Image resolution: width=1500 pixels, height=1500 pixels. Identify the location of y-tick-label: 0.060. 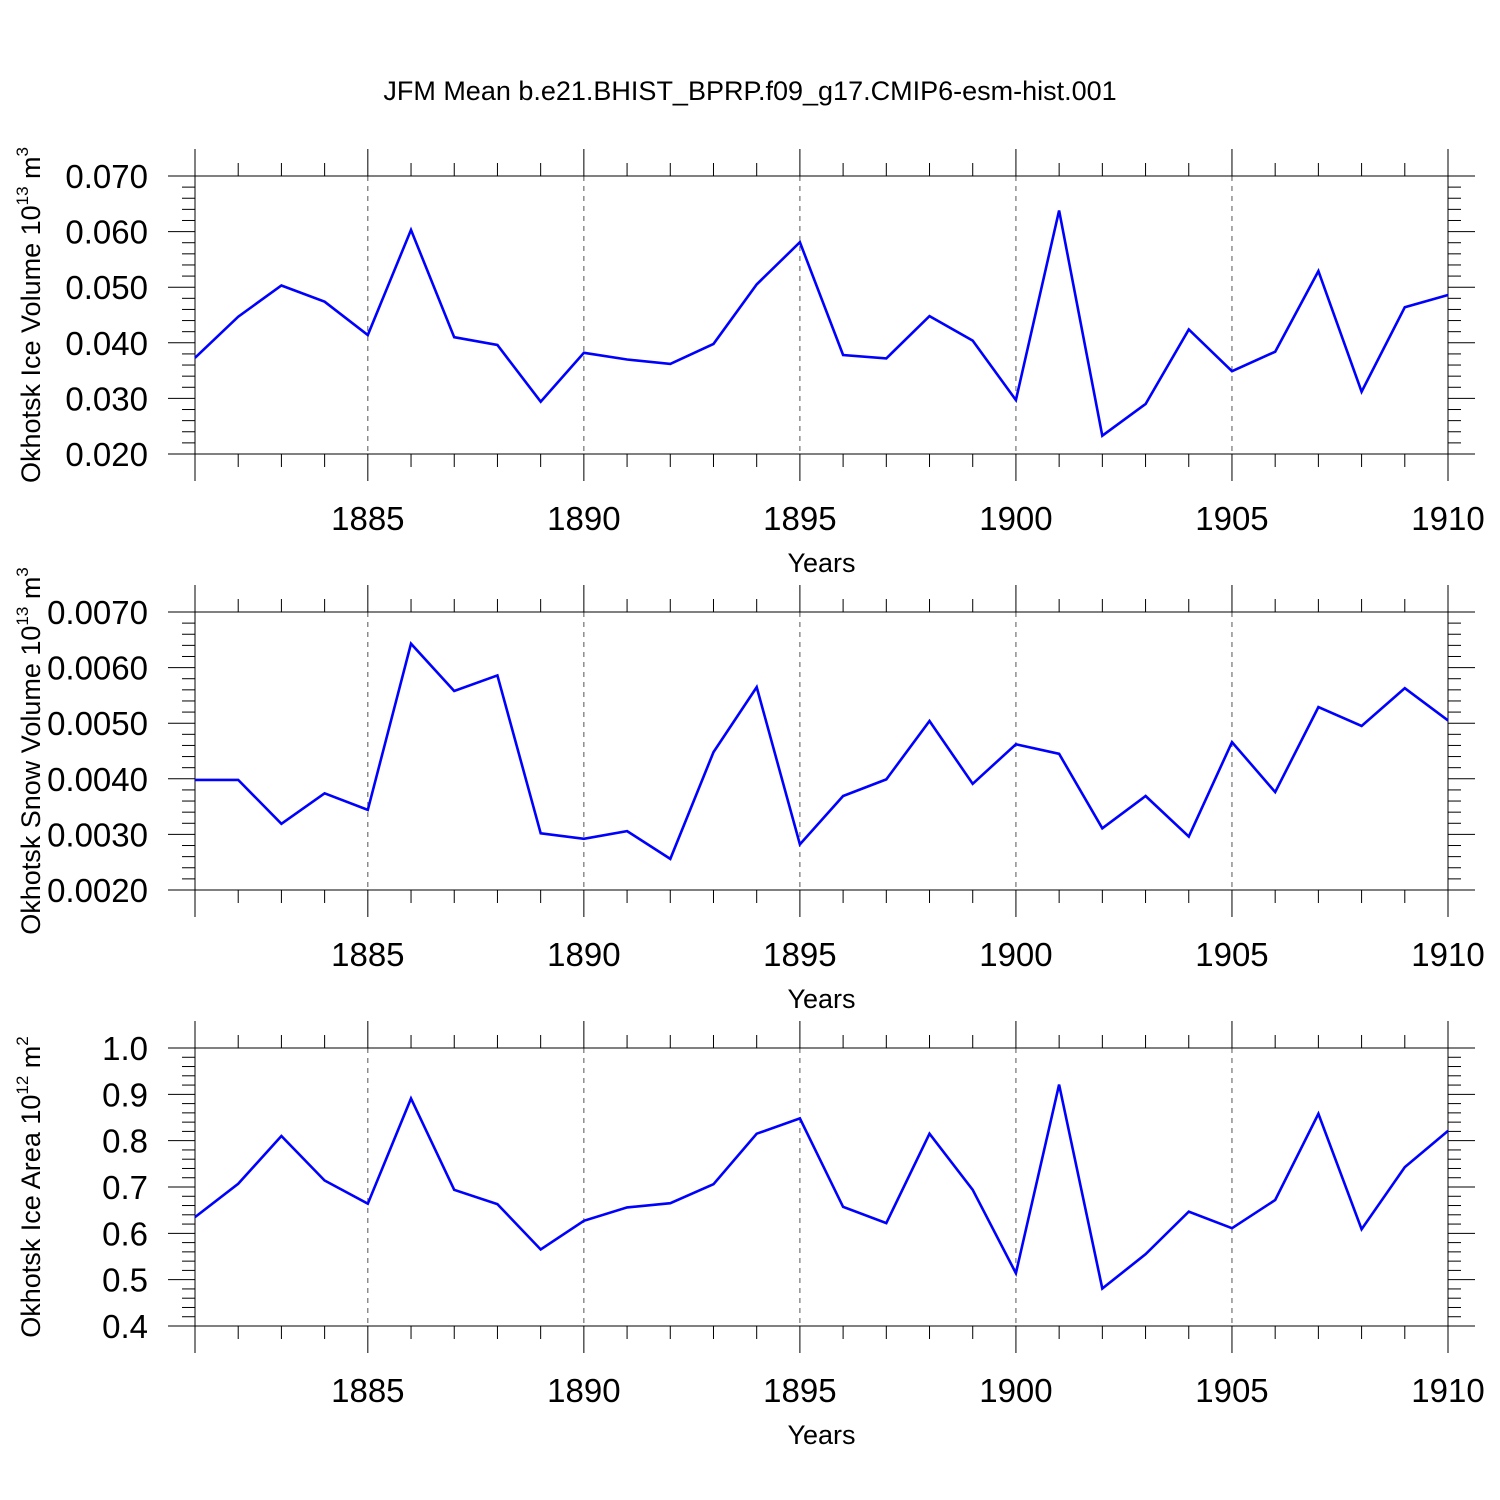
(106, 232).